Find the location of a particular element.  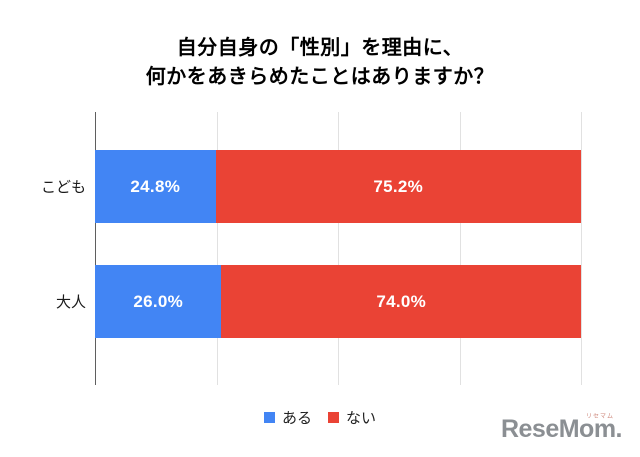

logo-text: ReseMom. is located at coordinates (561, 429).